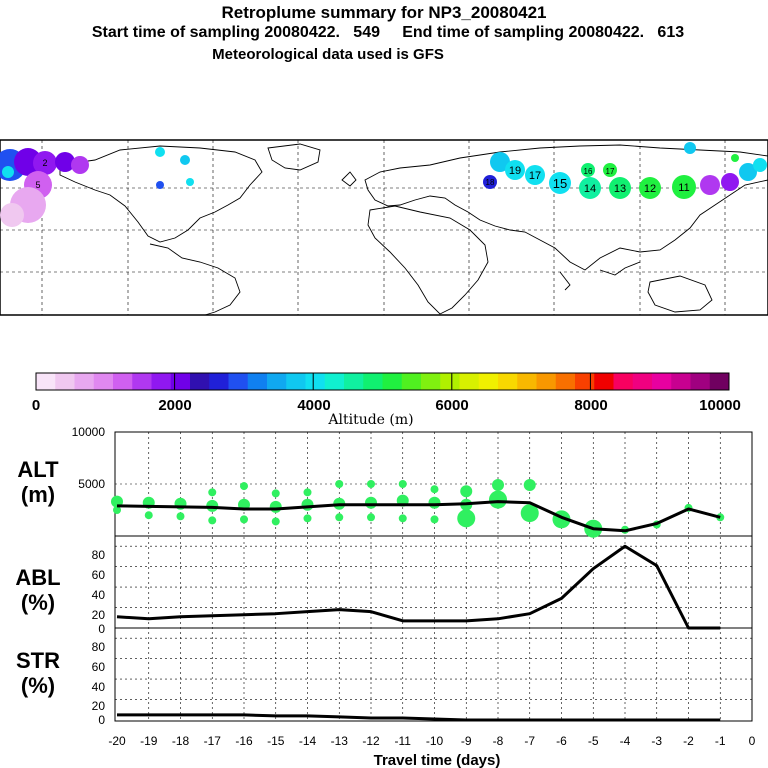 This screenshot has height=768, width=768. I want to click on colorbar-tick: 2000, so click(174, 405).